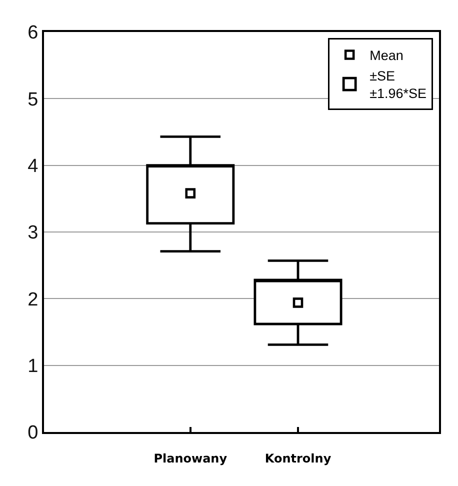 This screenshot has height=486, width=458. I want to click on y-tick-label: 1, so click(33, 366).